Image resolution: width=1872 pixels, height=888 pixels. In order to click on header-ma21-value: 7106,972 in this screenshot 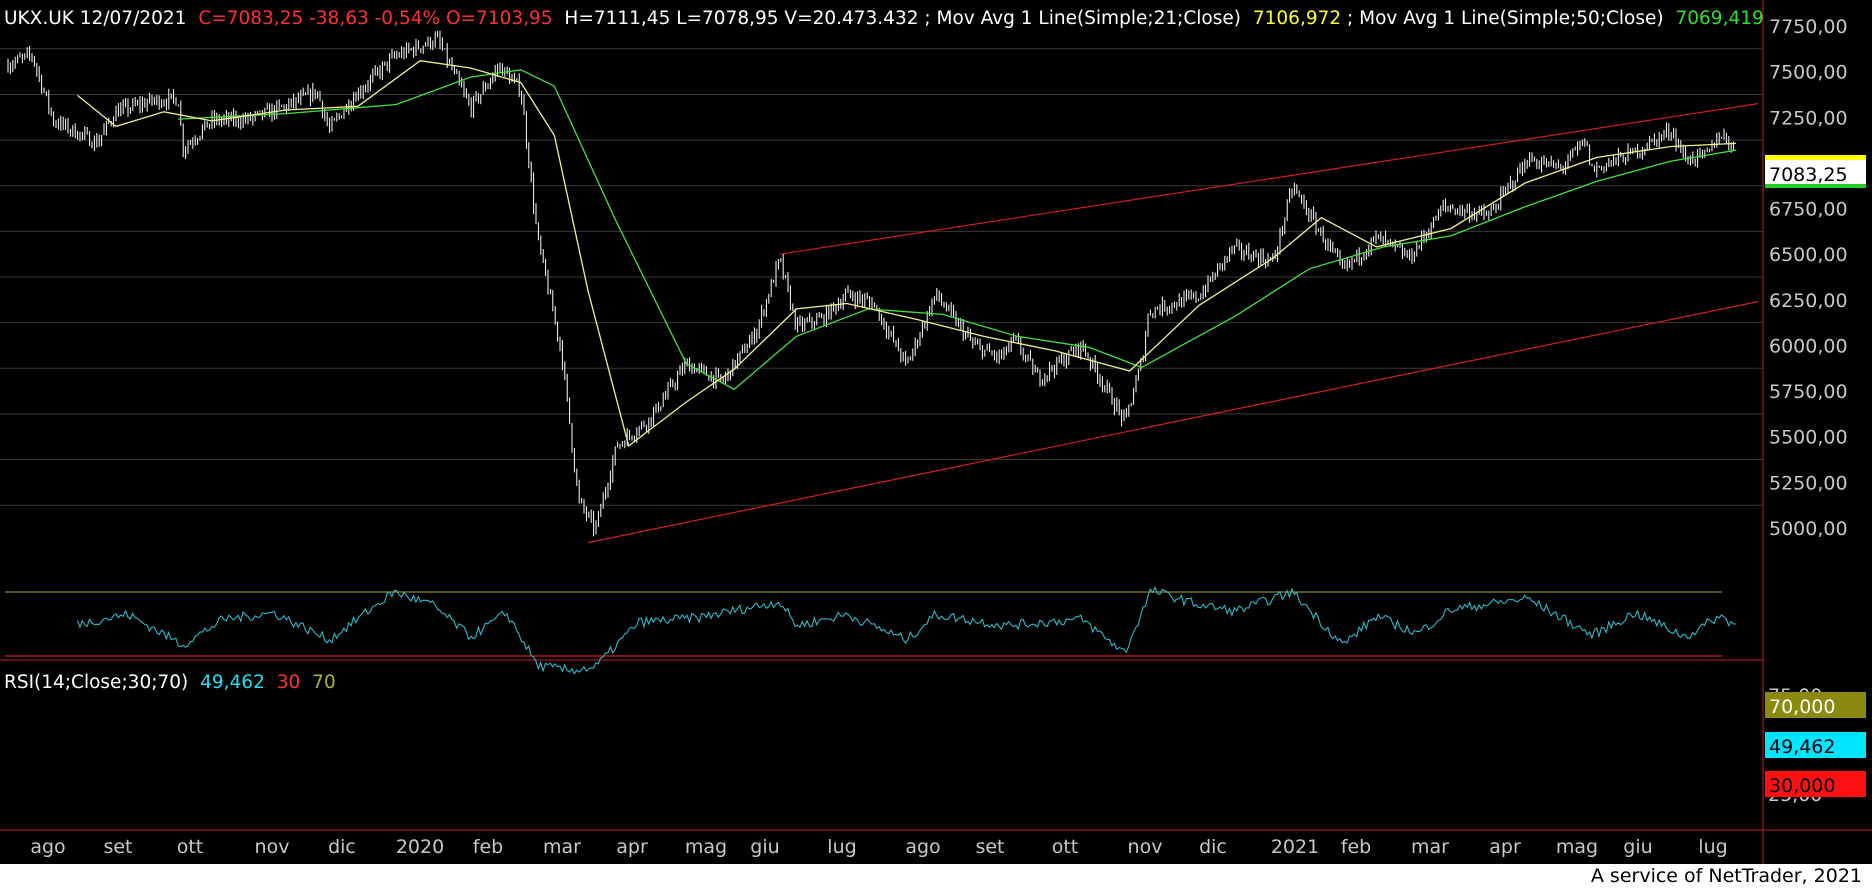, I will do `click(1297, 18)`.